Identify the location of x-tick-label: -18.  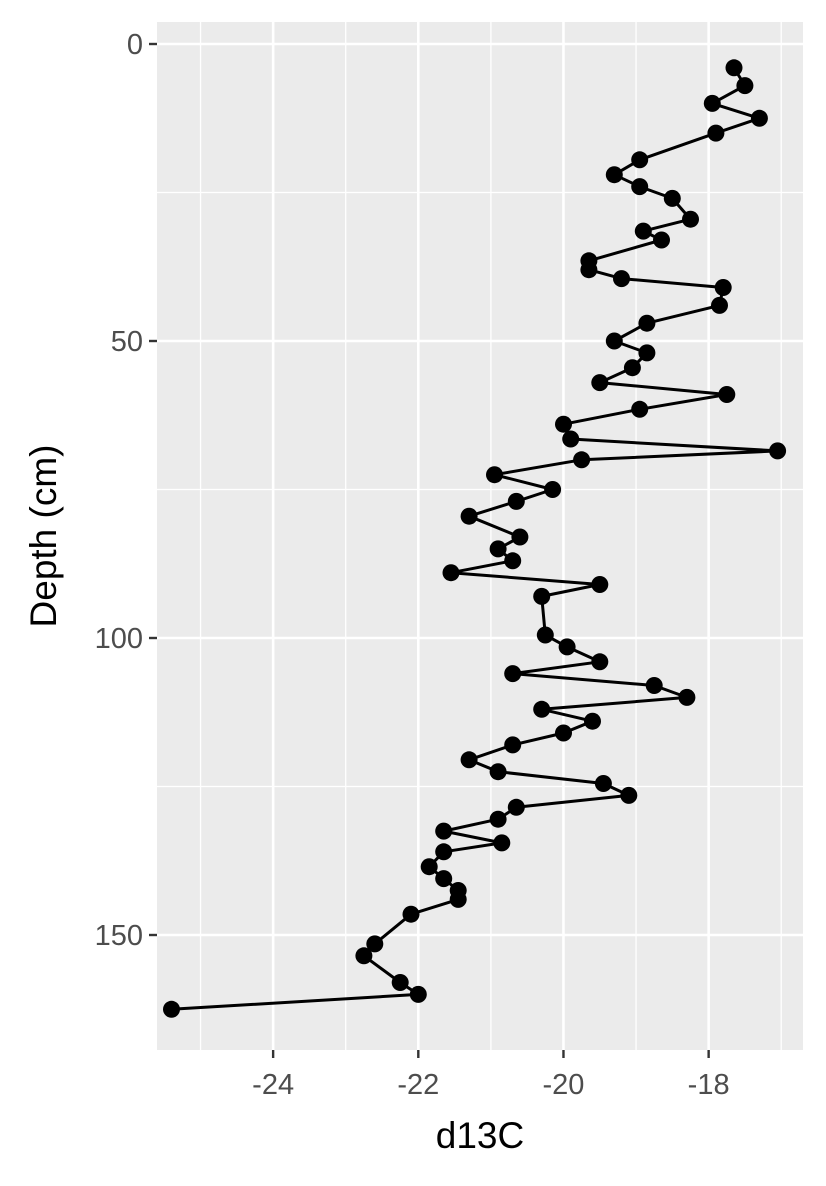
(709, 1085).